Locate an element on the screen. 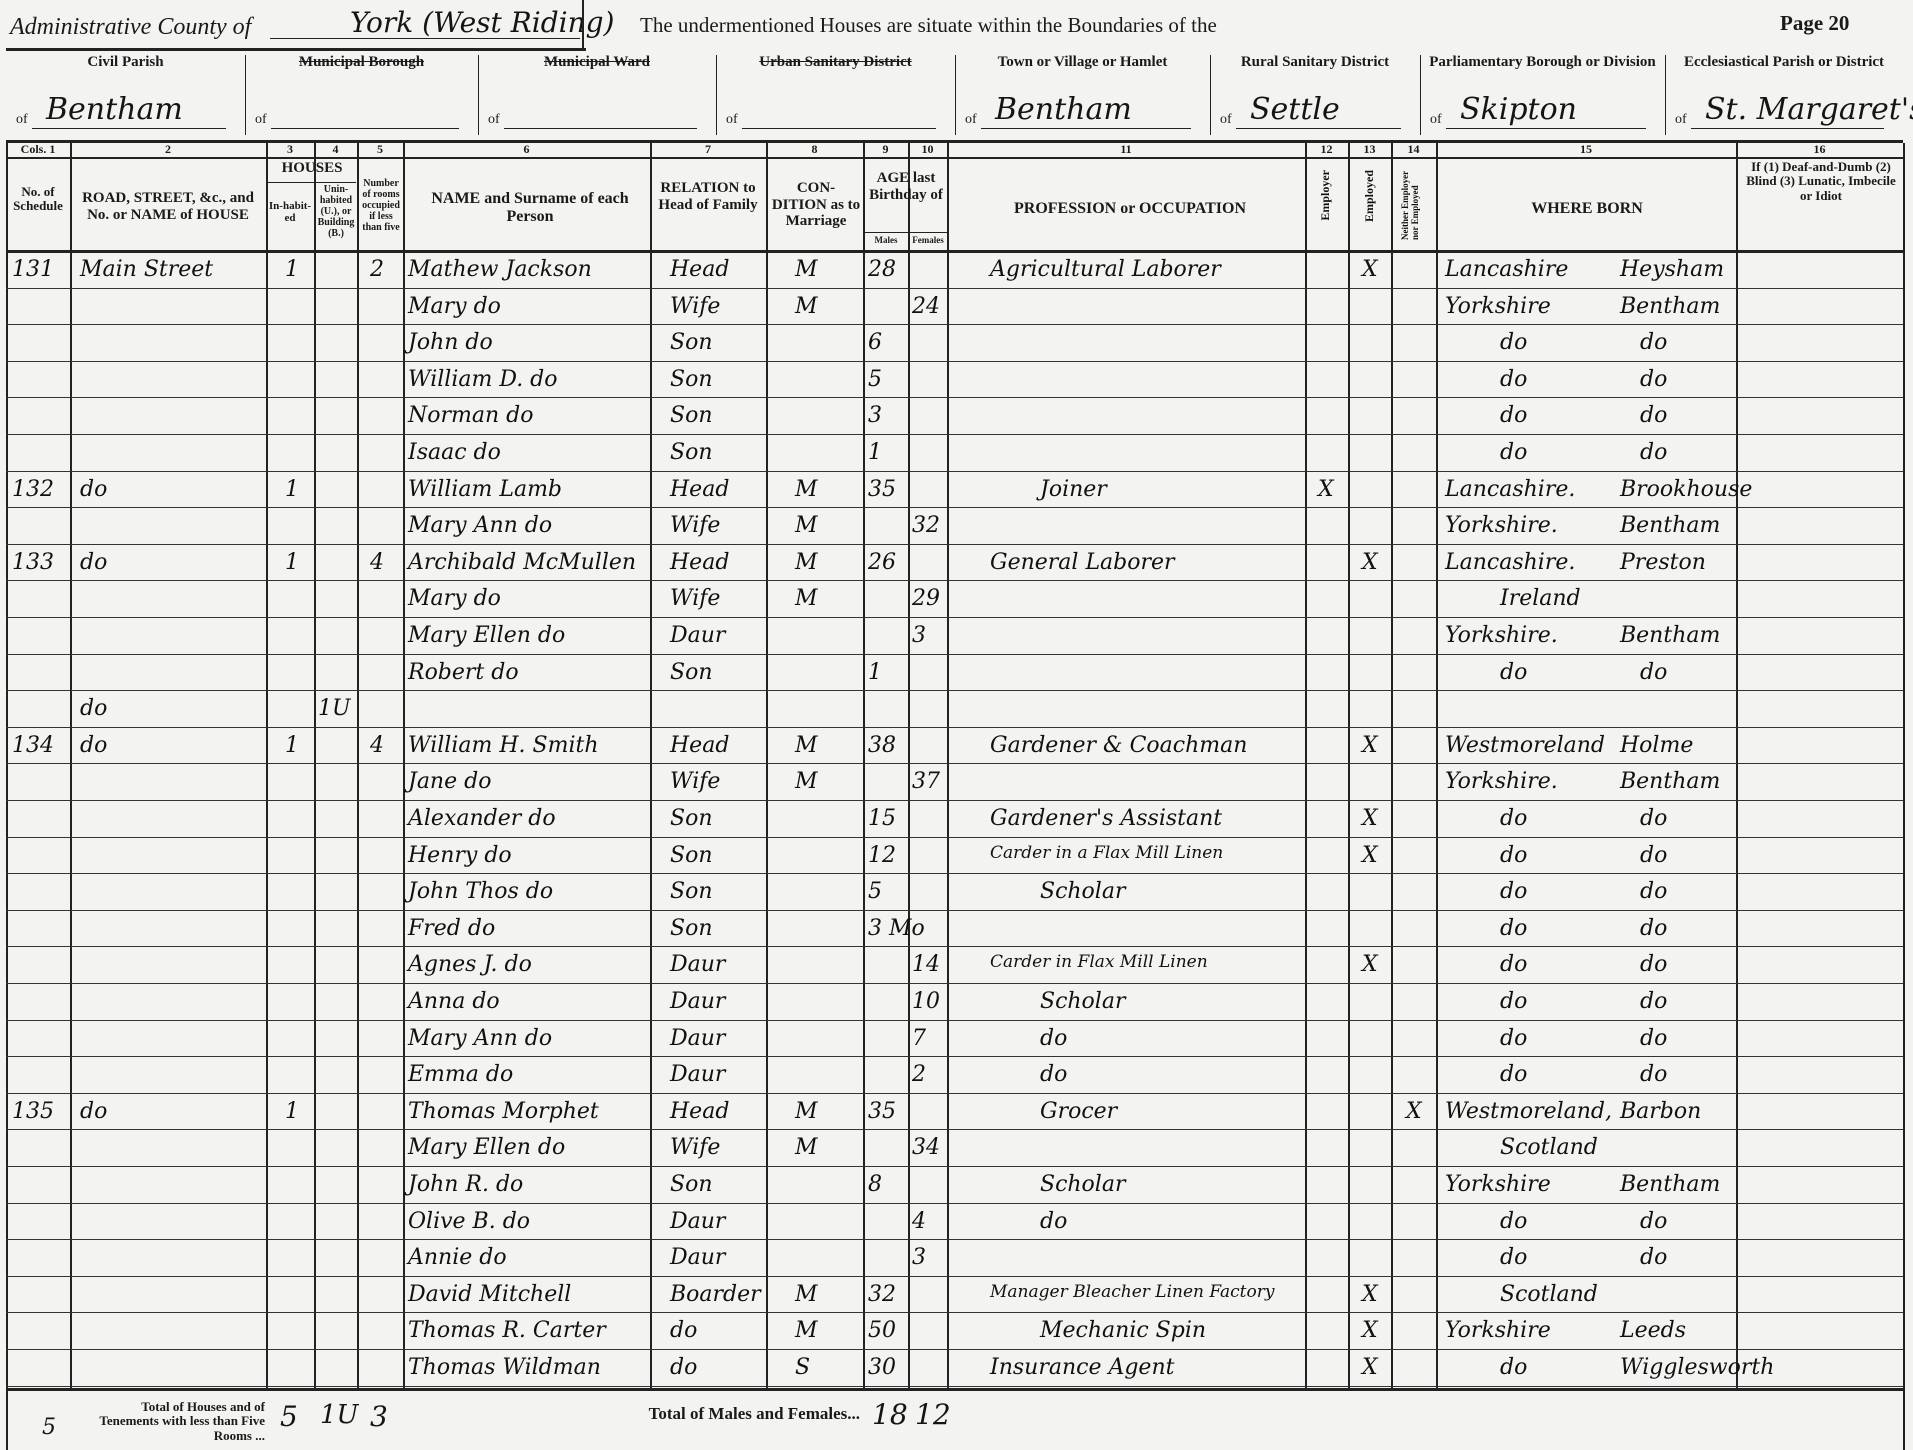  age-female: 2 is located at coordinates (919, 1075).